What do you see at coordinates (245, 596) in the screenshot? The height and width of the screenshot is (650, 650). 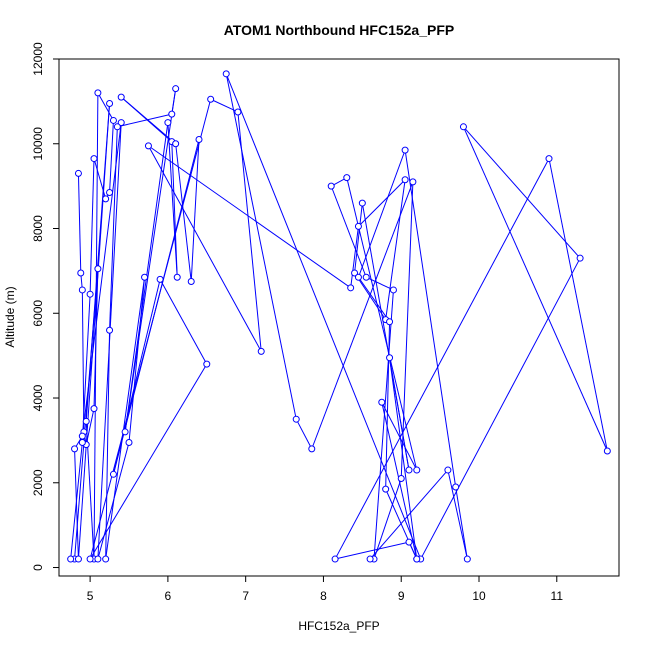 I see `x-tick-label: 7` at bounding box center [245, 596].